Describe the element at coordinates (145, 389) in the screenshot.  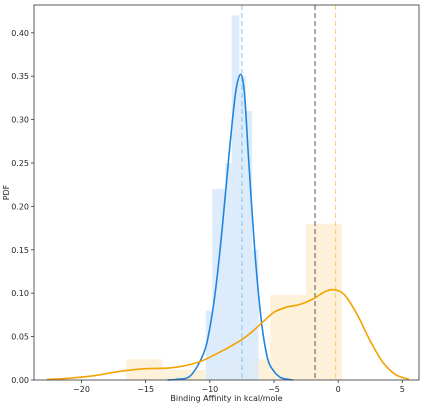
I see `x-tick-label: −15` at that location.